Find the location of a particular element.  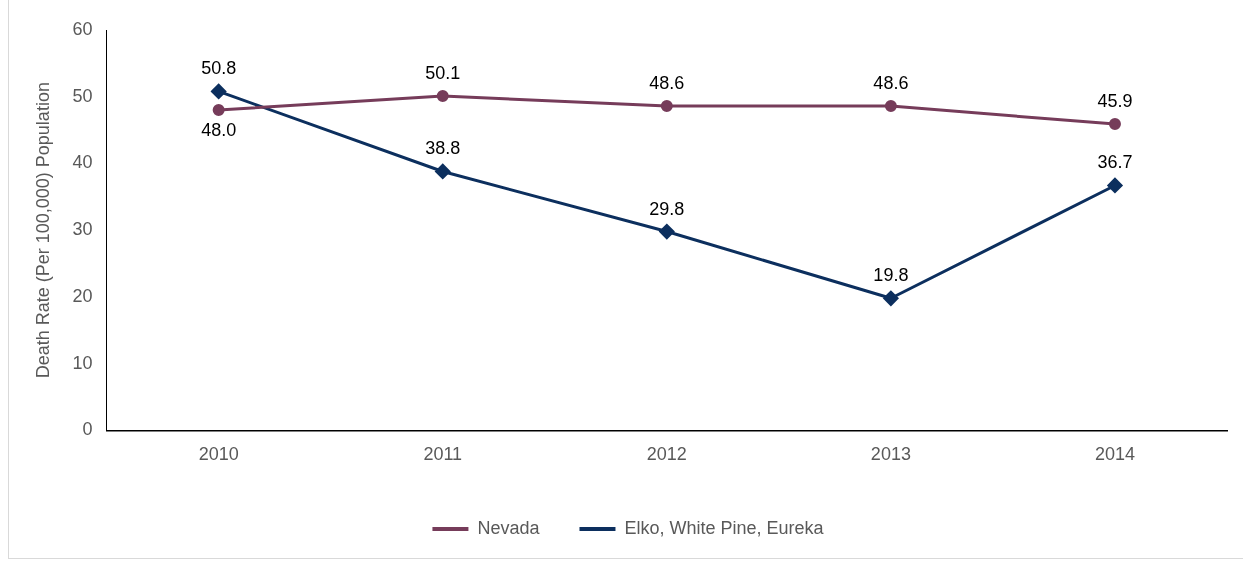

x-tick-label: 2012 is located at coordinates (666, 454).